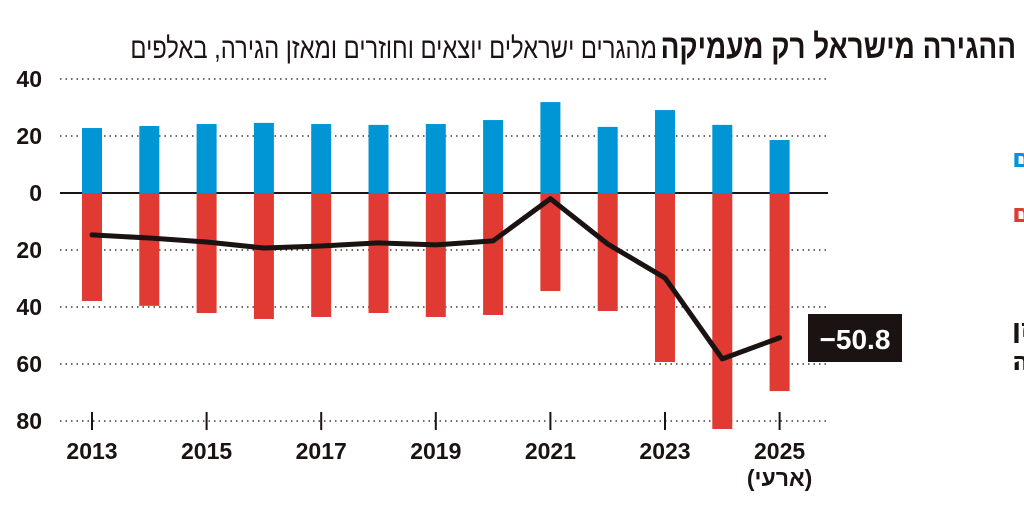 Image resolution: width=1024 pixels, height=526 pixels. What do you see at coordinates (321, 451) in the screenshot?
I see `x-tick-label: 2017` at bounding box center [321, 451].